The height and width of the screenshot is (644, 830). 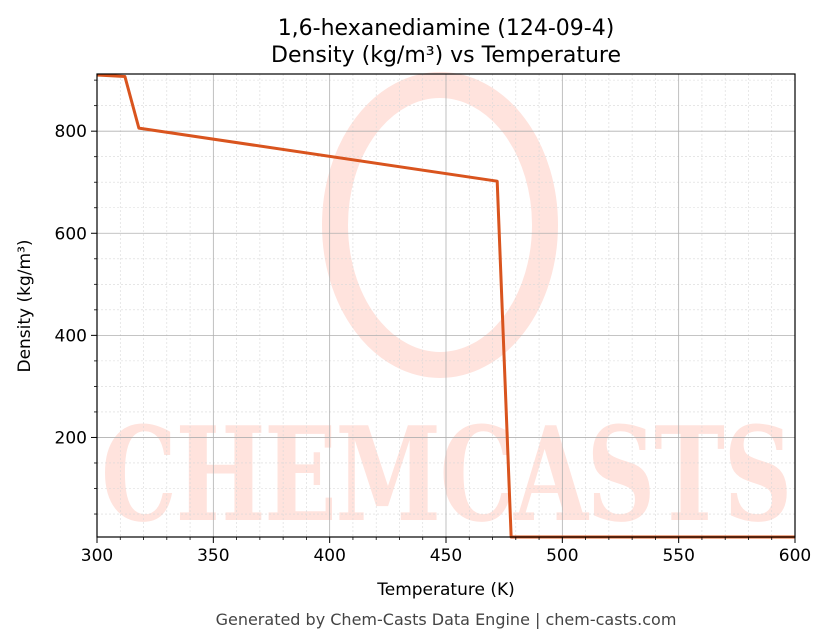 What do you see at coordinates (71, 438) in the screenshot?
I see `y-tick-label: 200` at bounding box center [71, 438].